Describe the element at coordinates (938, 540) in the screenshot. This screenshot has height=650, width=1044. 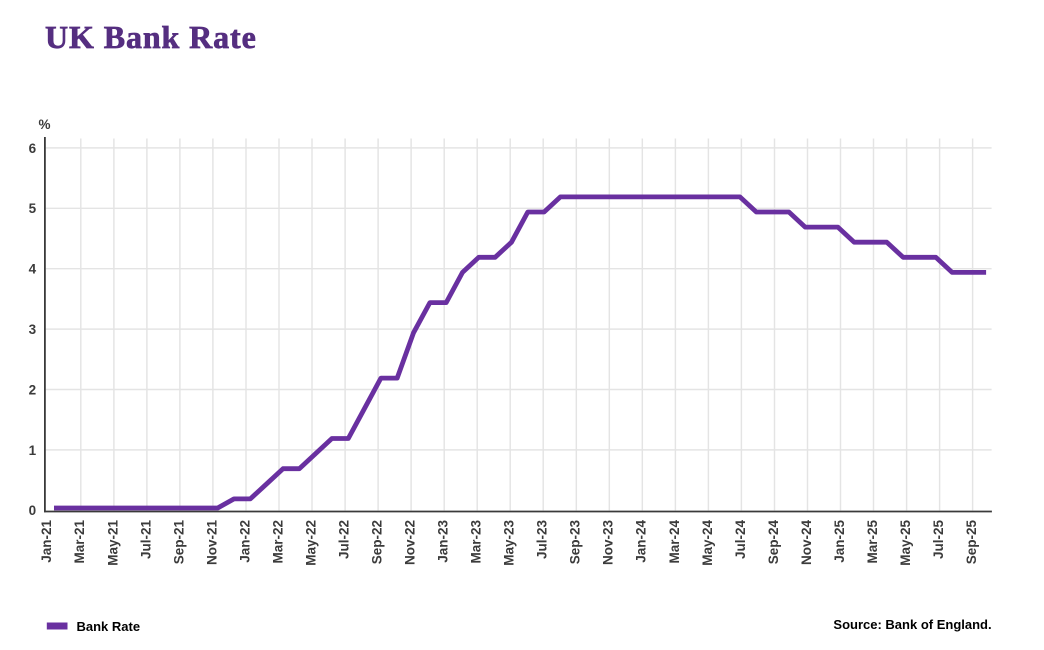
I see `svg-text: Jul-25` at that location.